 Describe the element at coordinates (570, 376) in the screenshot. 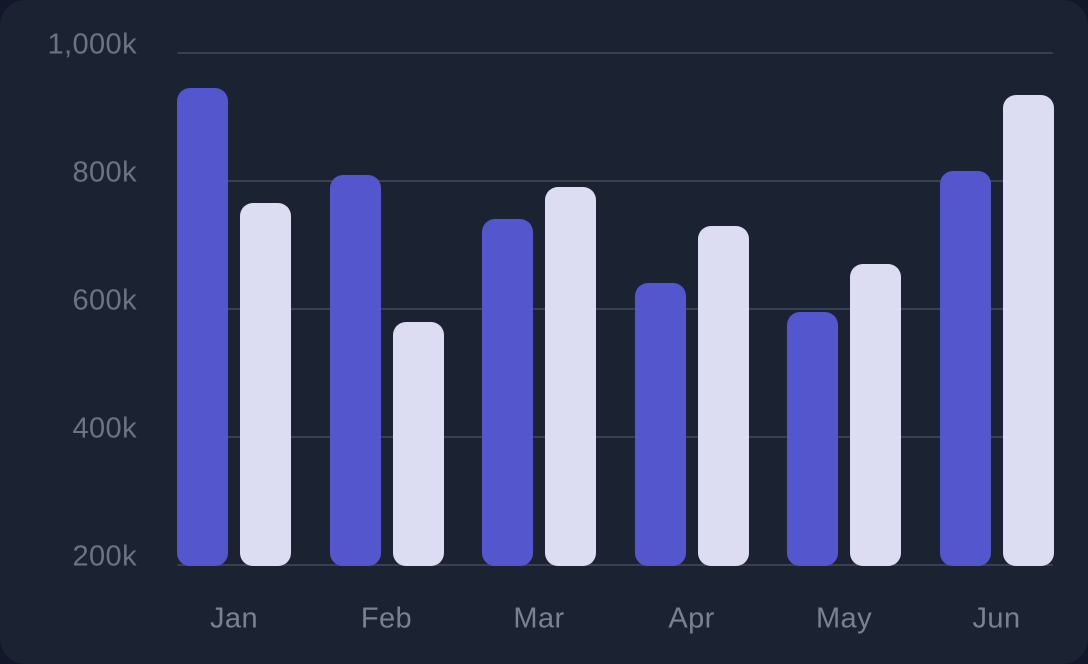

I see `bar-mar-secondary` at that location.